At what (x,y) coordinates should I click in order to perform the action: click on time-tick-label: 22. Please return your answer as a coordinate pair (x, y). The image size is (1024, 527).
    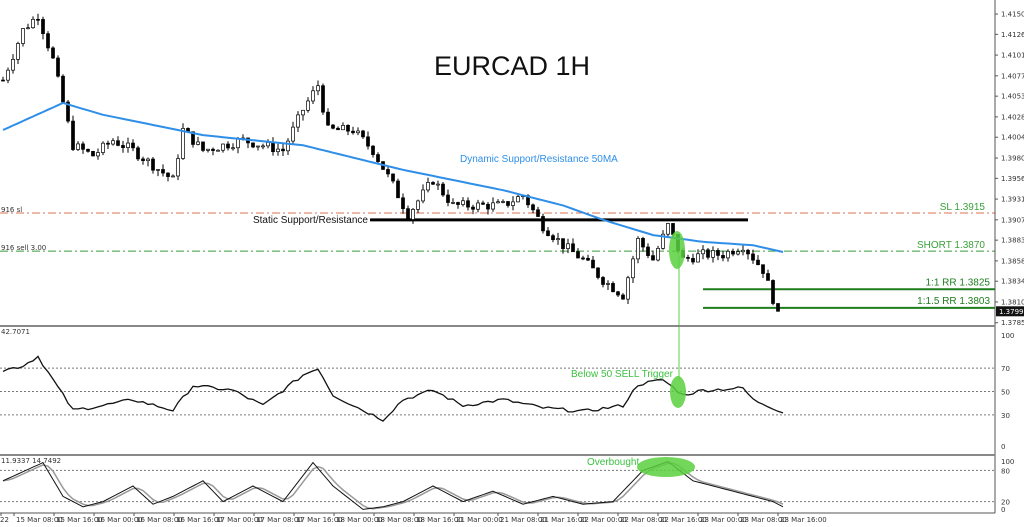
    Looking at the image, I should click on (4, 520).